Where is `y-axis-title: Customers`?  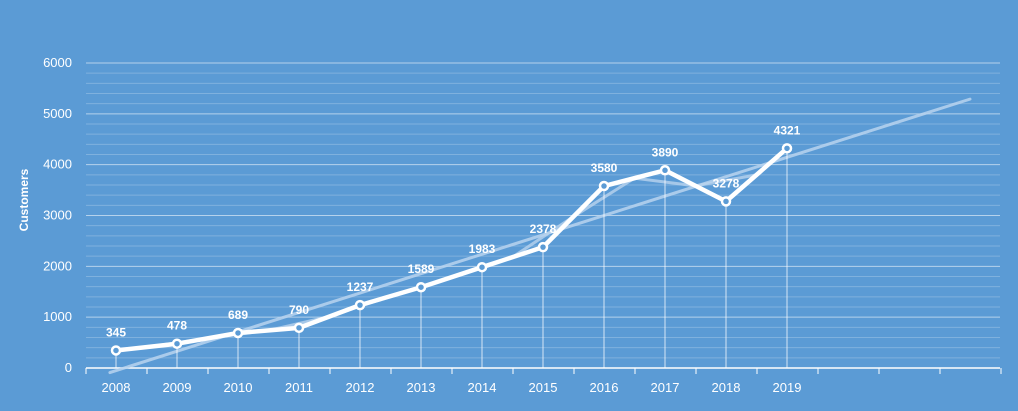
y-axis-title: Customers is located at coordinates (24, 199).